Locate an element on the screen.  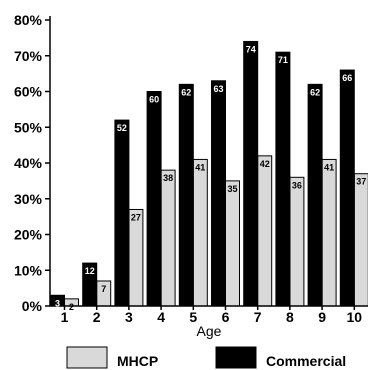
x-tick-label: 6 is located at coordinates (226, 317).